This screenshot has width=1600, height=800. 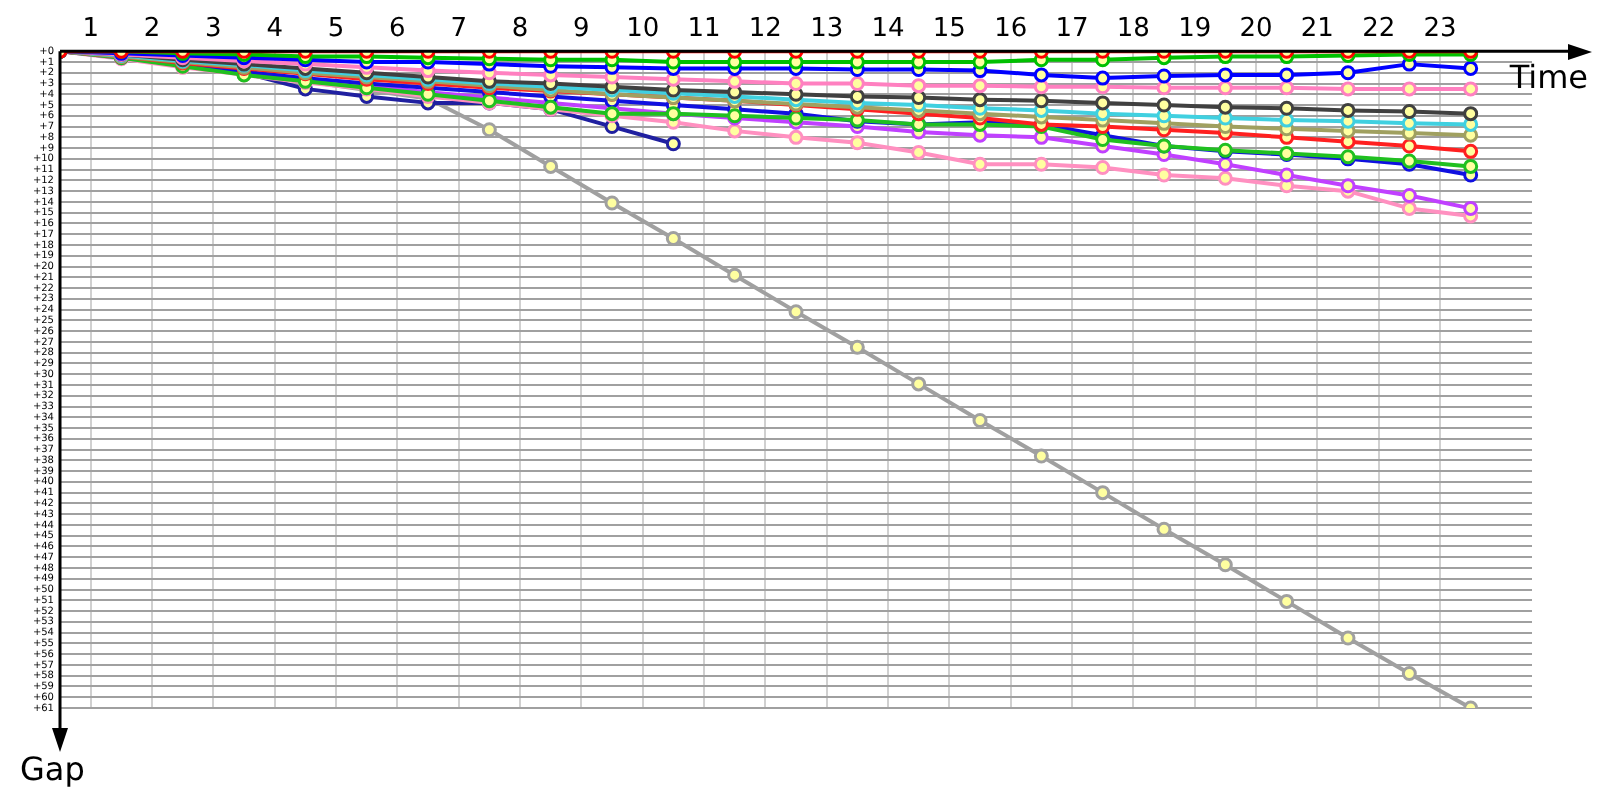 I want to click on x-tick-label: 23, so click(x=1440, y=29).